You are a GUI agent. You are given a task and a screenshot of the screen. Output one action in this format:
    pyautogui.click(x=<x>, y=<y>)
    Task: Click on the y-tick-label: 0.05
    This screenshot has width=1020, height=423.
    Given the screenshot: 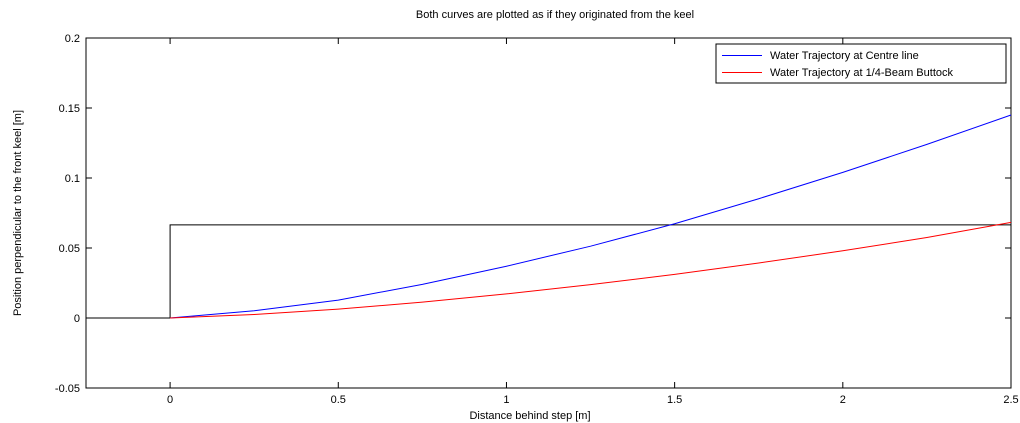 What is the action you would take?
    pyautogui.click(x=69, y=249)
    